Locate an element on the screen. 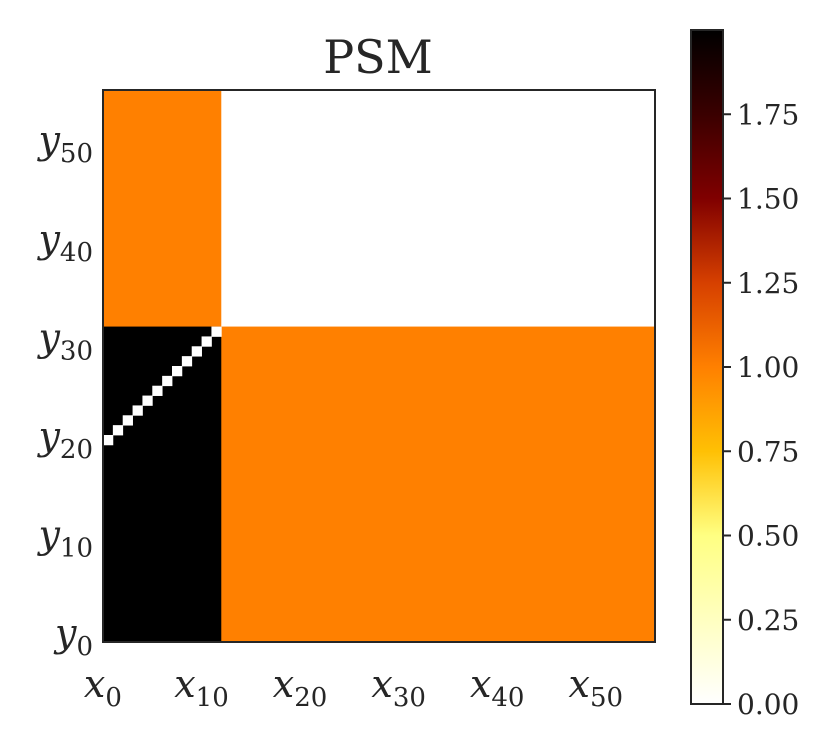 The height and width of the screenshot is (748, 829). x-tick-label: x10 is located at coordinates (201, 687).